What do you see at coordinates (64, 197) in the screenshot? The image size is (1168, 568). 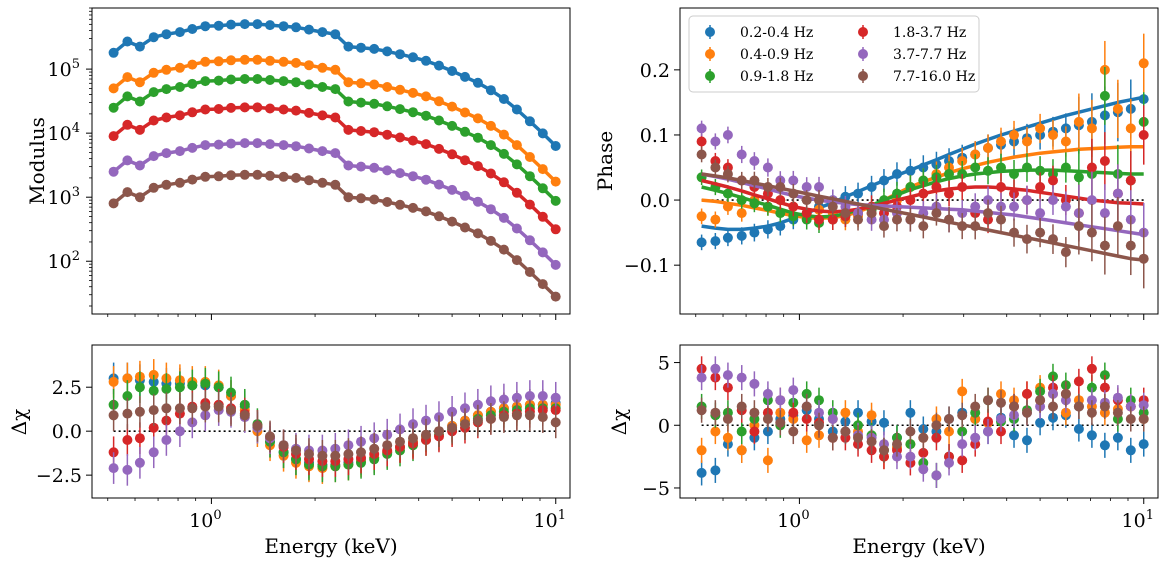 I see `modulus-ytick-label: 103` at bounding box center [64, 197].